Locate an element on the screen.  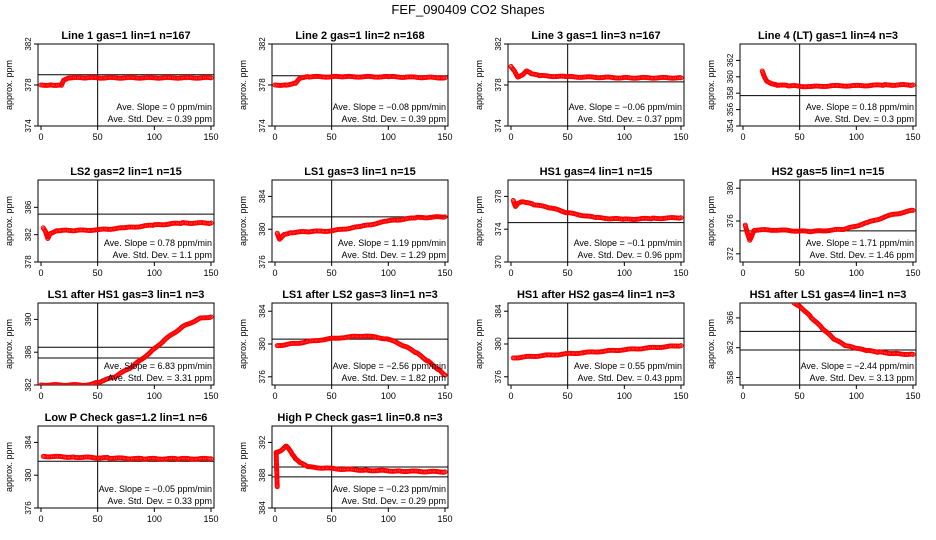
y-tick-label: 366 is located at coordinates (730, 318).